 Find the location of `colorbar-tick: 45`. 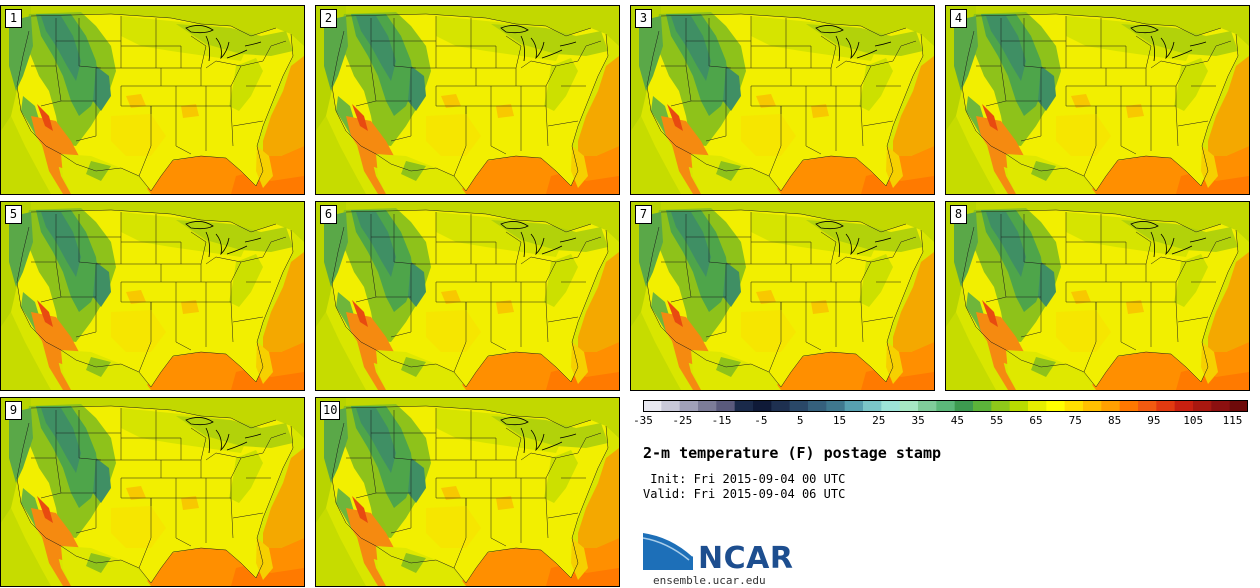

colorbar-tick: 45 is located at coordinates (957, 420).